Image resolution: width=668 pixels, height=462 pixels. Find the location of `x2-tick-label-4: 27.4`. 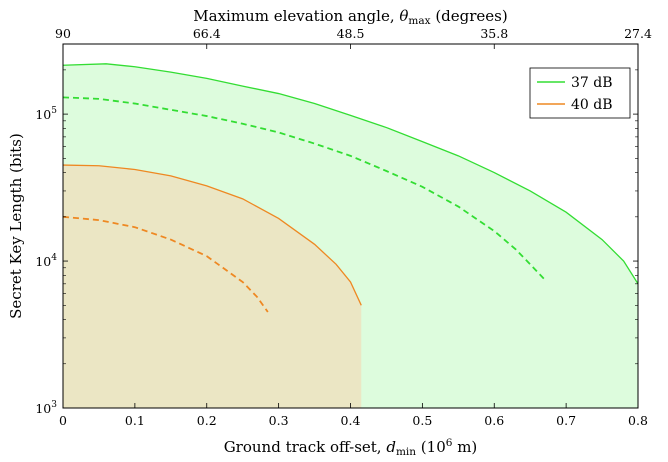

x2-tick-label-4: 27.4 is located at coordinates (638, 33).